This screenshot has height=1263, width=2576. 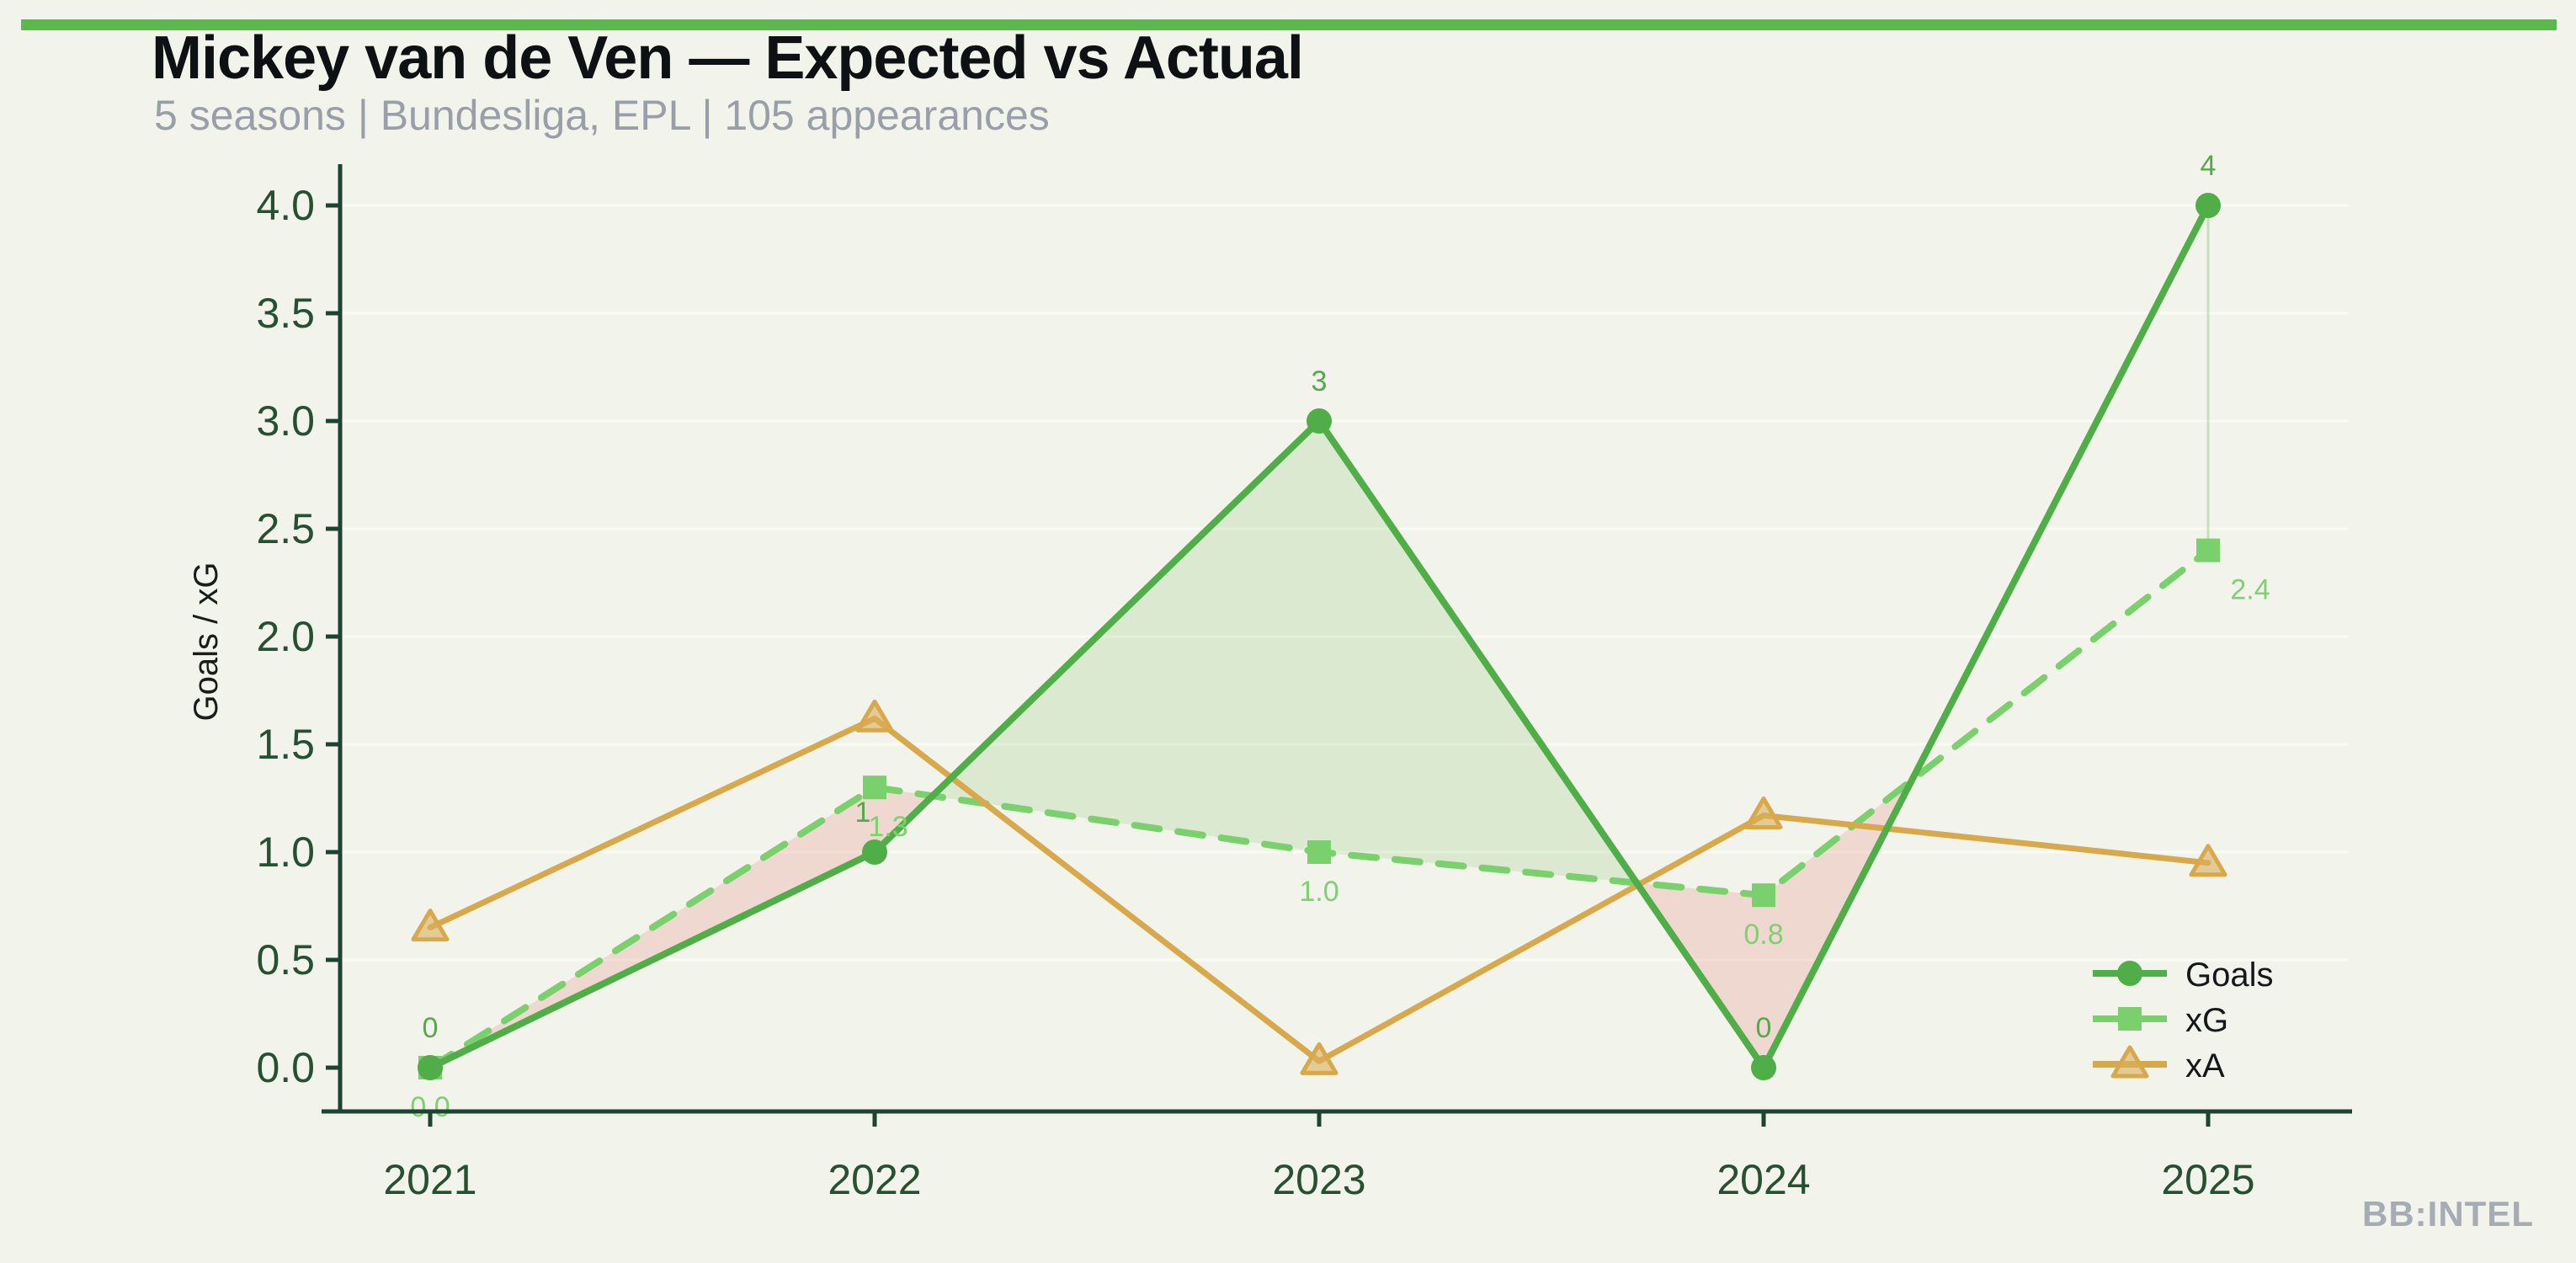 I want to click on x-tick-label: 2024, so click(x=1763, y=1179).